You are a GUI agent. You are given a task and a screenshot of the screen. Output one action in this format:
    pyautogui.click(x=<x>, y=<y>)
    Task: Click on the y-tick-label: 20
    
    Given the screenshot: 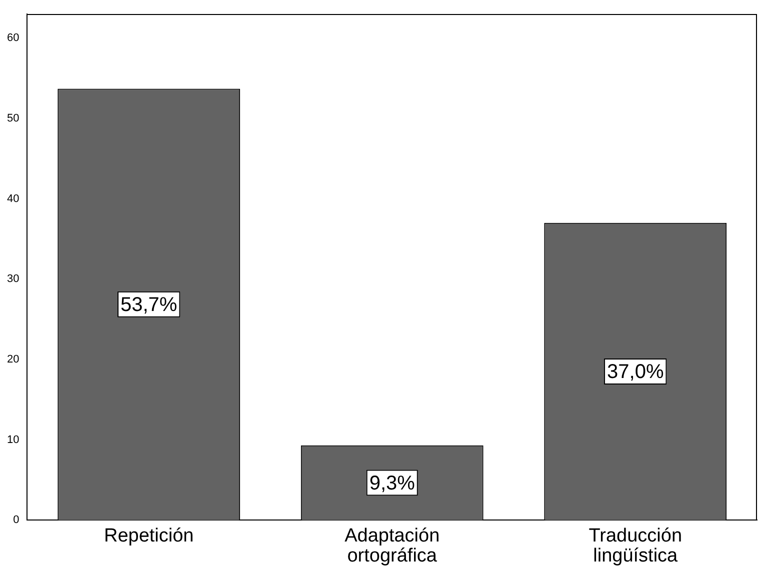 What is the action you would take?
    pyautogui.click(x=13, y=359)
    